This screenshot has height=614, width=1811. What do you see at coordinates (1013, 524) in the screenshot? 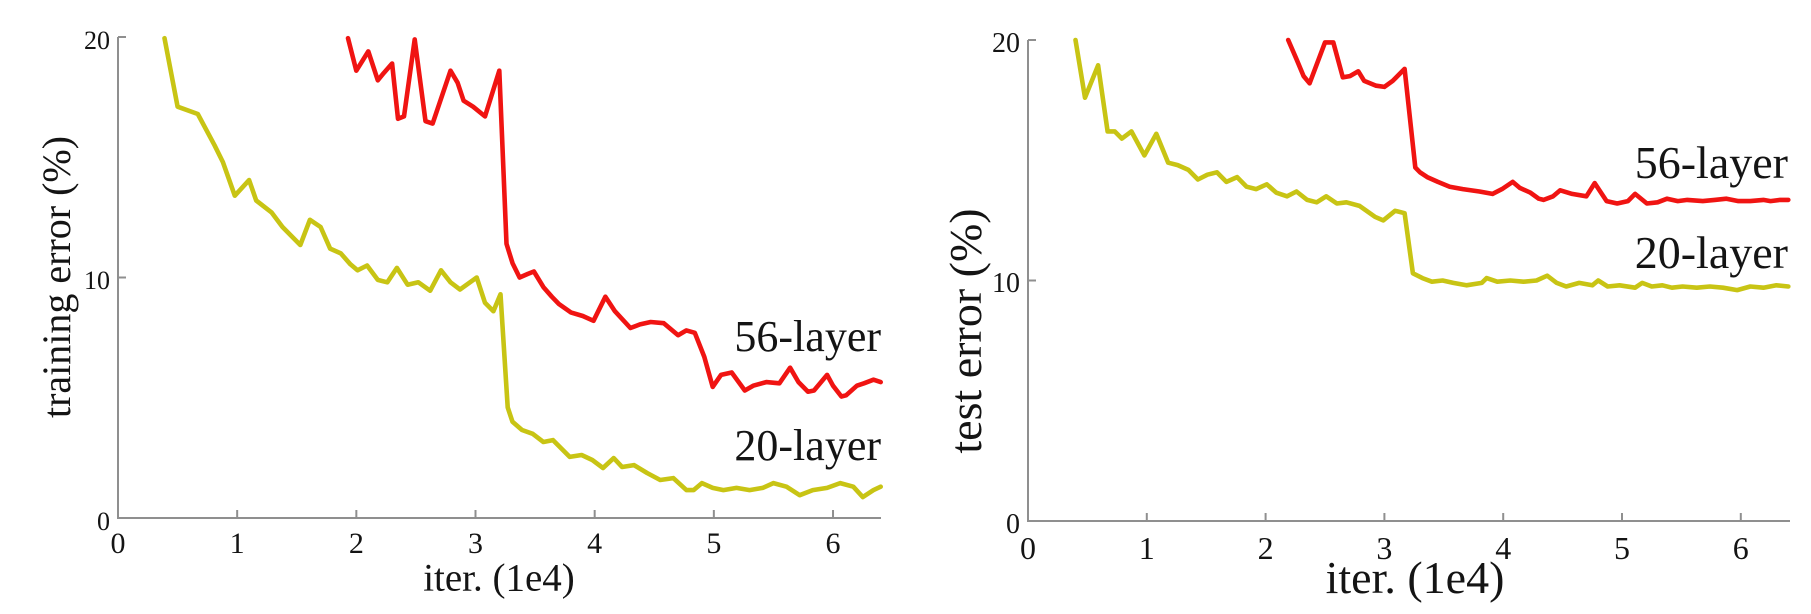
I see `y-tick-label-right: 0` at bounding box center [1013, 524].